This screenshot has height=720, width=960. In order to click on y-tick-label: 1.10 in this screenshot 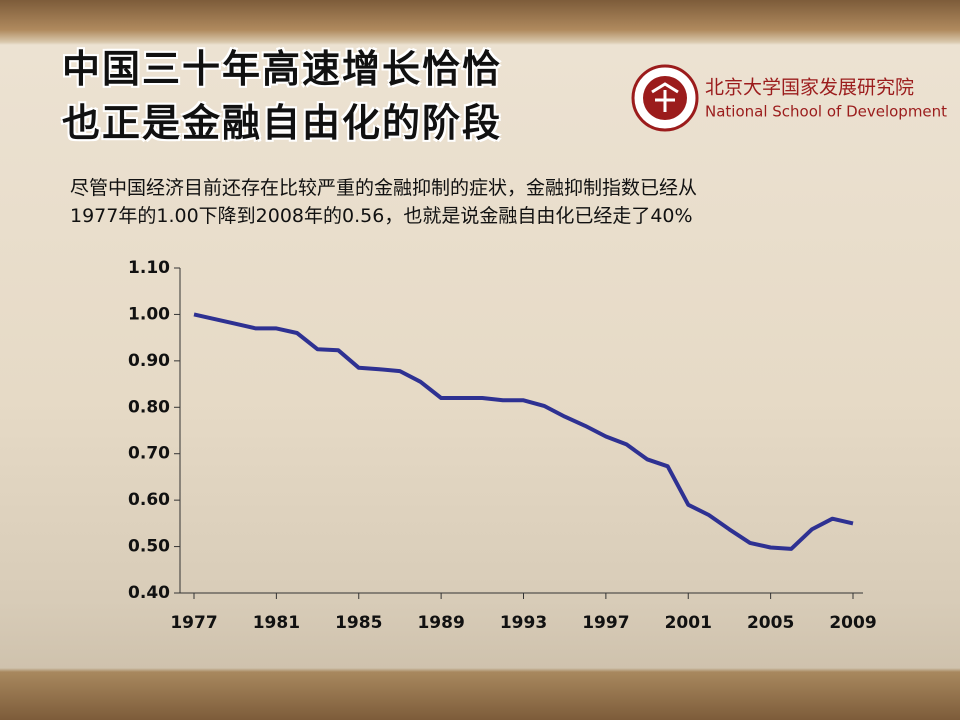, I will do `click(149, 268)`.